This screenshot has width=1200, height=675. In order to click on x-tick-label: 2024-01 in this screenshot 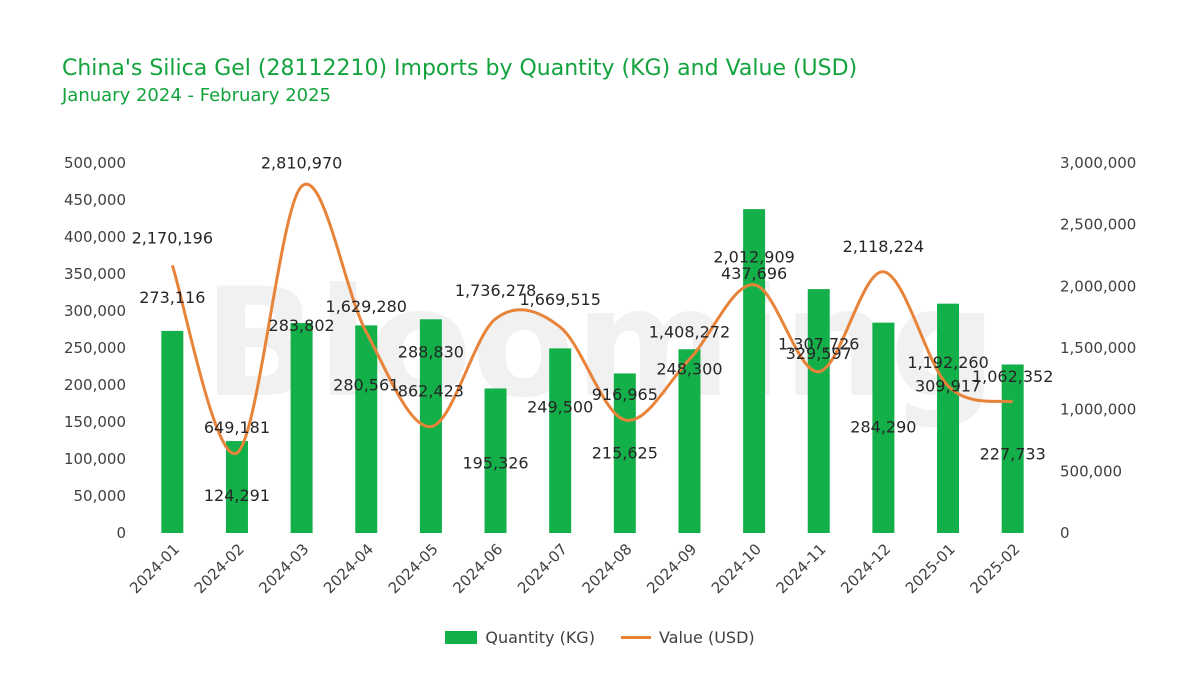, I will do `click(154, 568)`.